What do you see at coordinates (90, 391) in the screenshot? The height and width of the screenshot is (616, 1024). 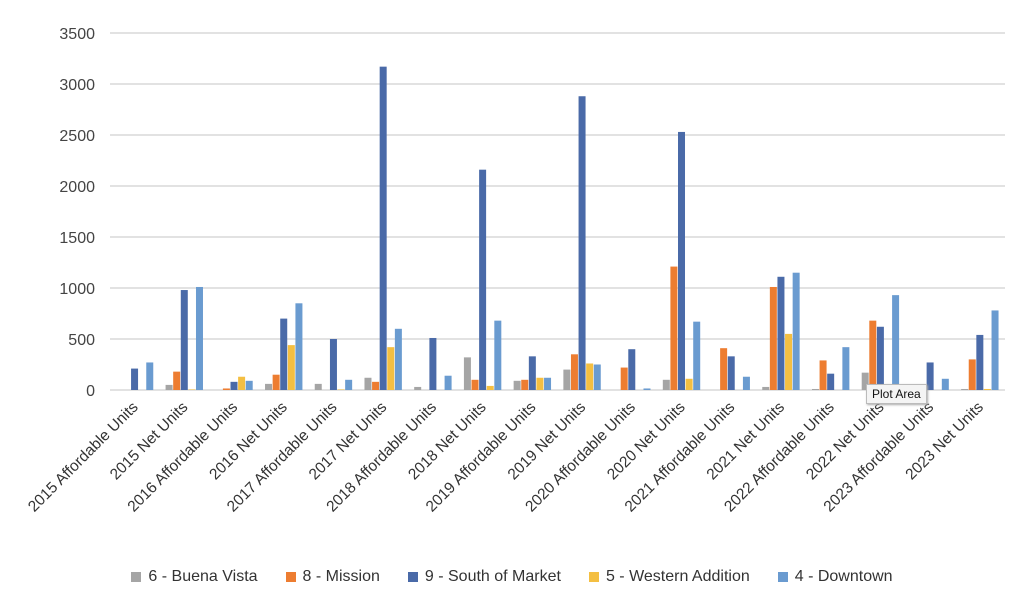 I see `y-tick-label: 0` at bounding box center [90, 391].